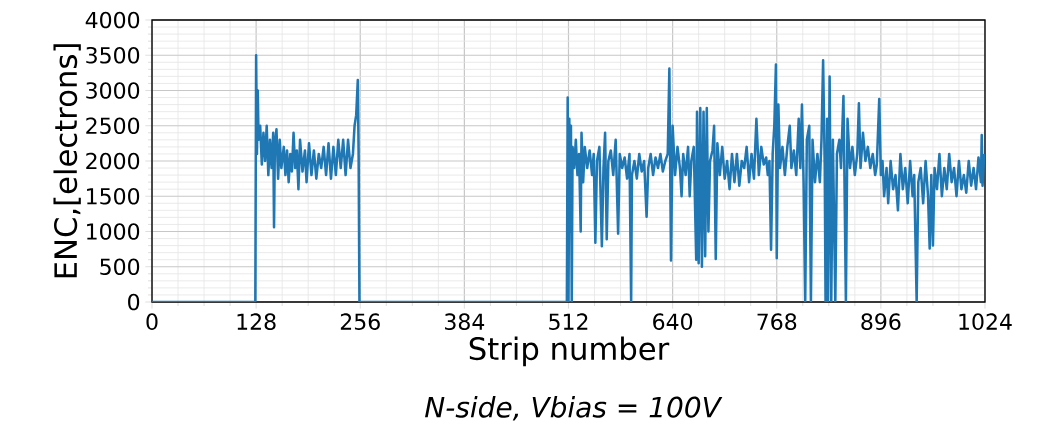  I want to click on y-tick-label: 3000, so click(113, 90).